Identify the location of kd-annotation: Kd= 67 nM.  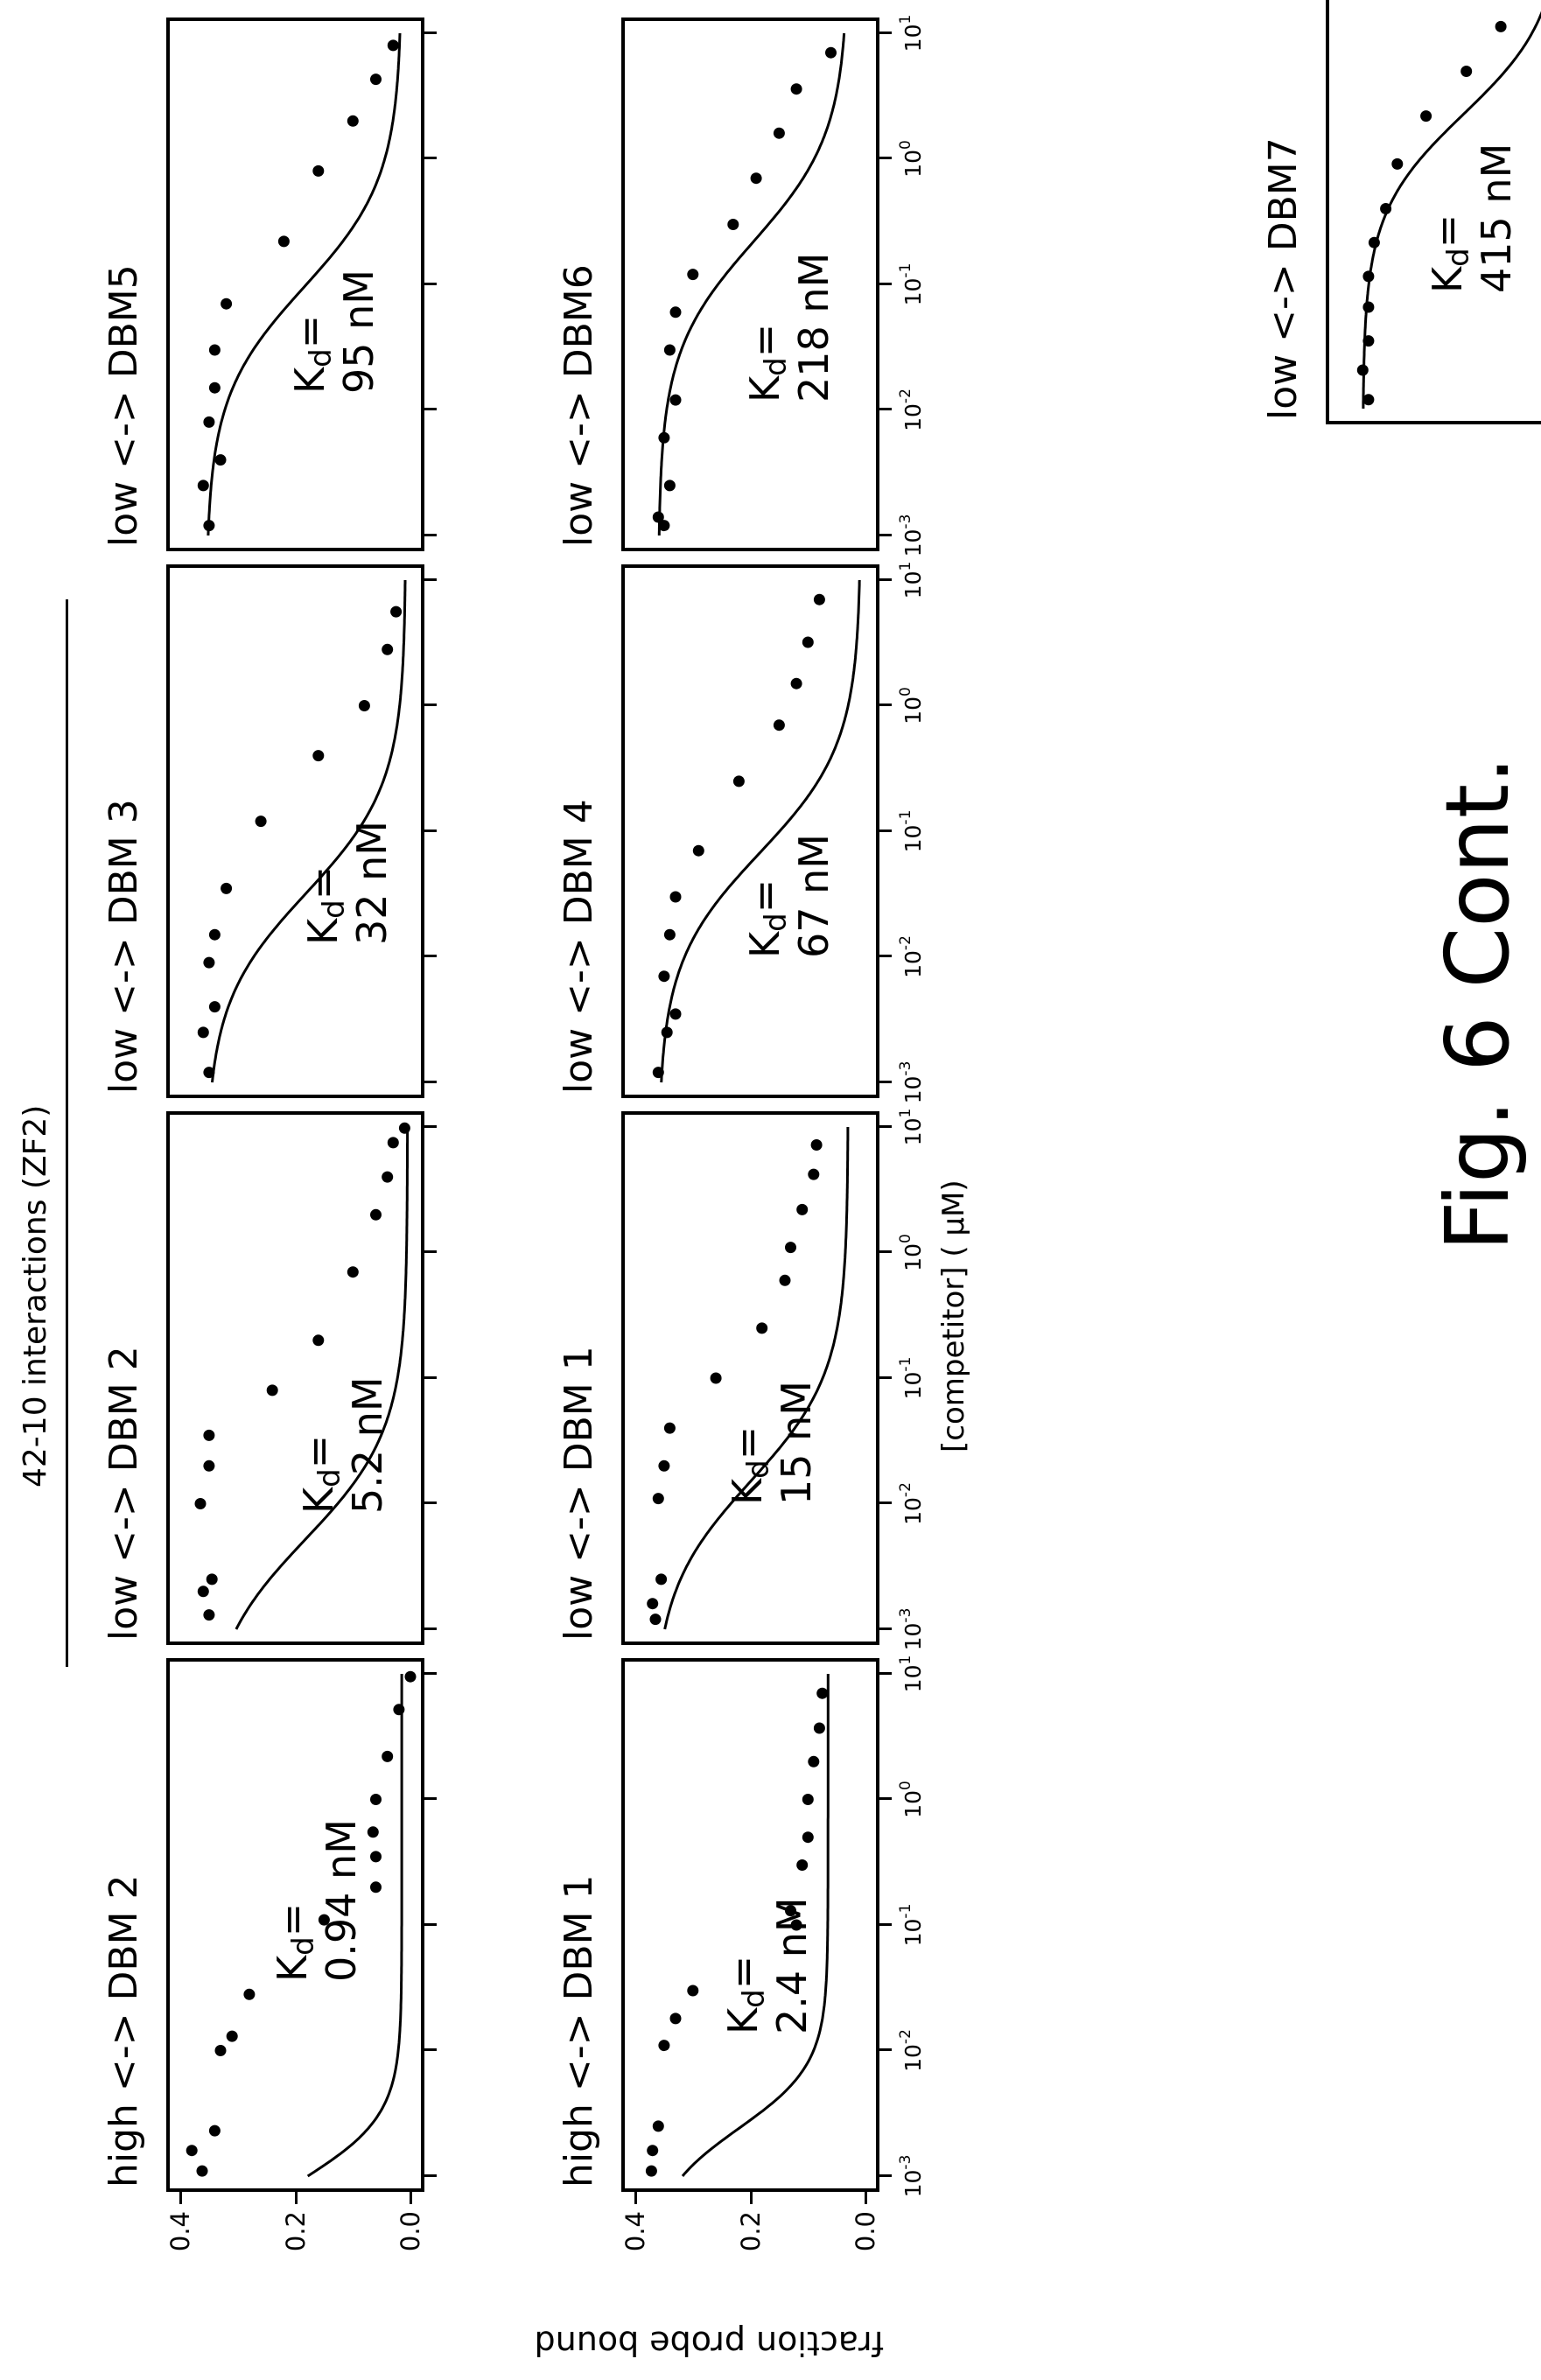
(789, 896).